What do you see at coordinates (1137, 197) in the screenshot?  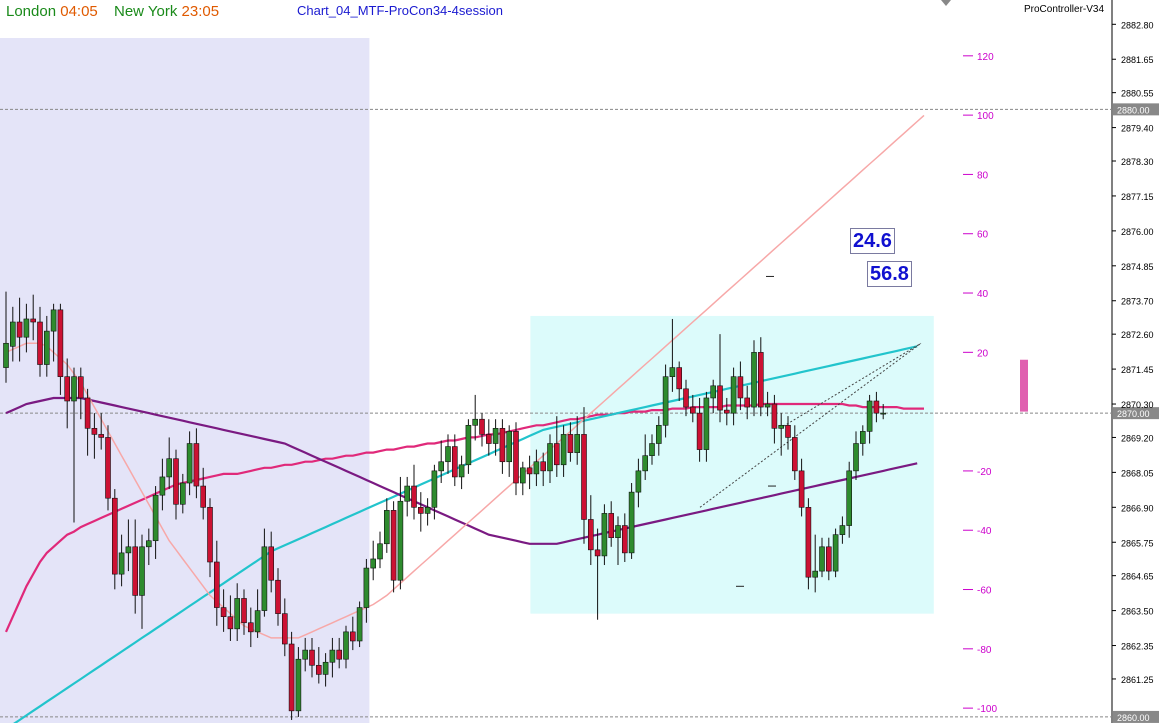 I see `price-tick-label: 2877.15` at bounding box center [1137, 197].